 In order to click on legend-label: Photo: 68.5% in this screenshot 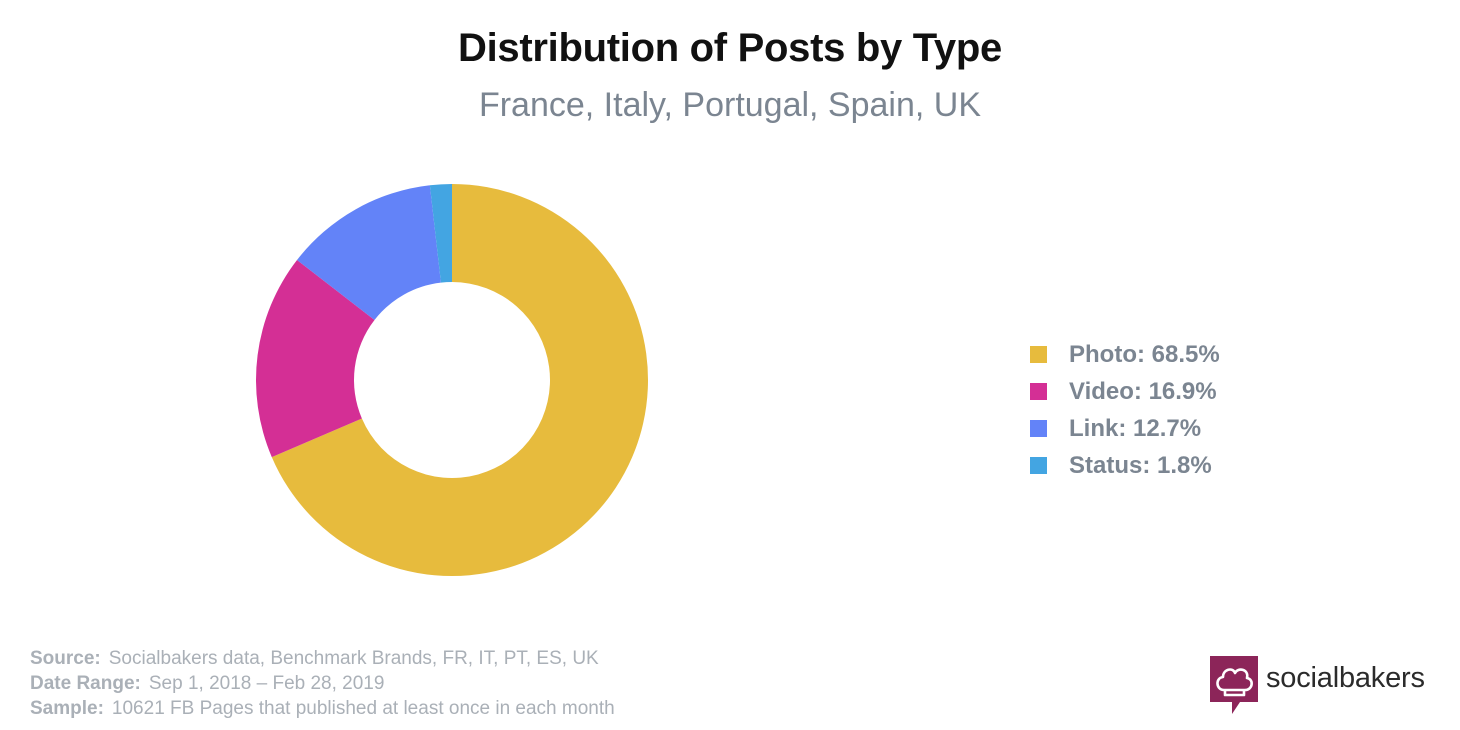, I will do `click(1144, 354)`.